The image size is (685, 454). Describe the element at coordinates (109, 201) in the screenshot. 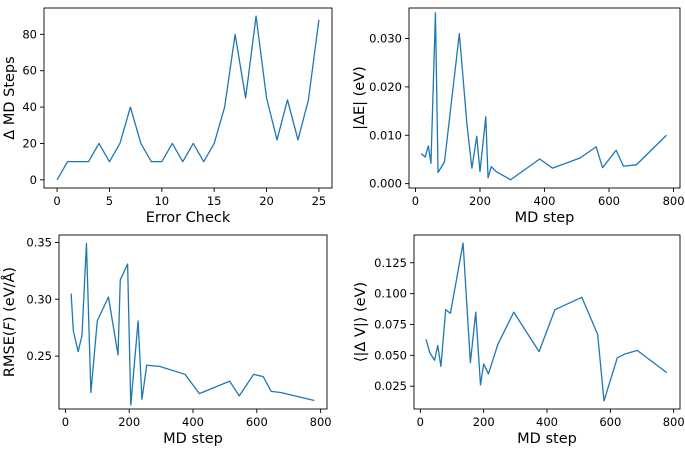

I see `x-tick-label: 5` at that location.